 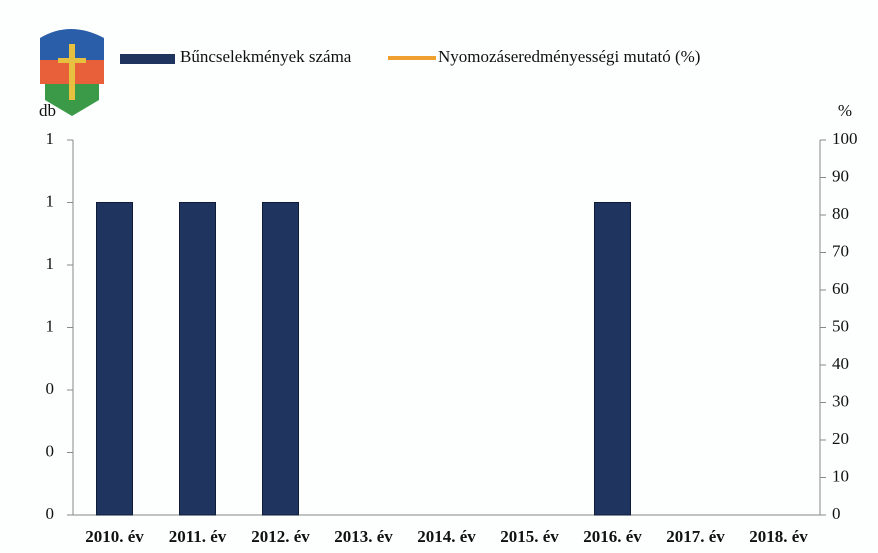 What do you see at coordinates (363, 536) in the screenshot?
I see `x-tick-label: 2013. év` at bounding box center [363, 536].